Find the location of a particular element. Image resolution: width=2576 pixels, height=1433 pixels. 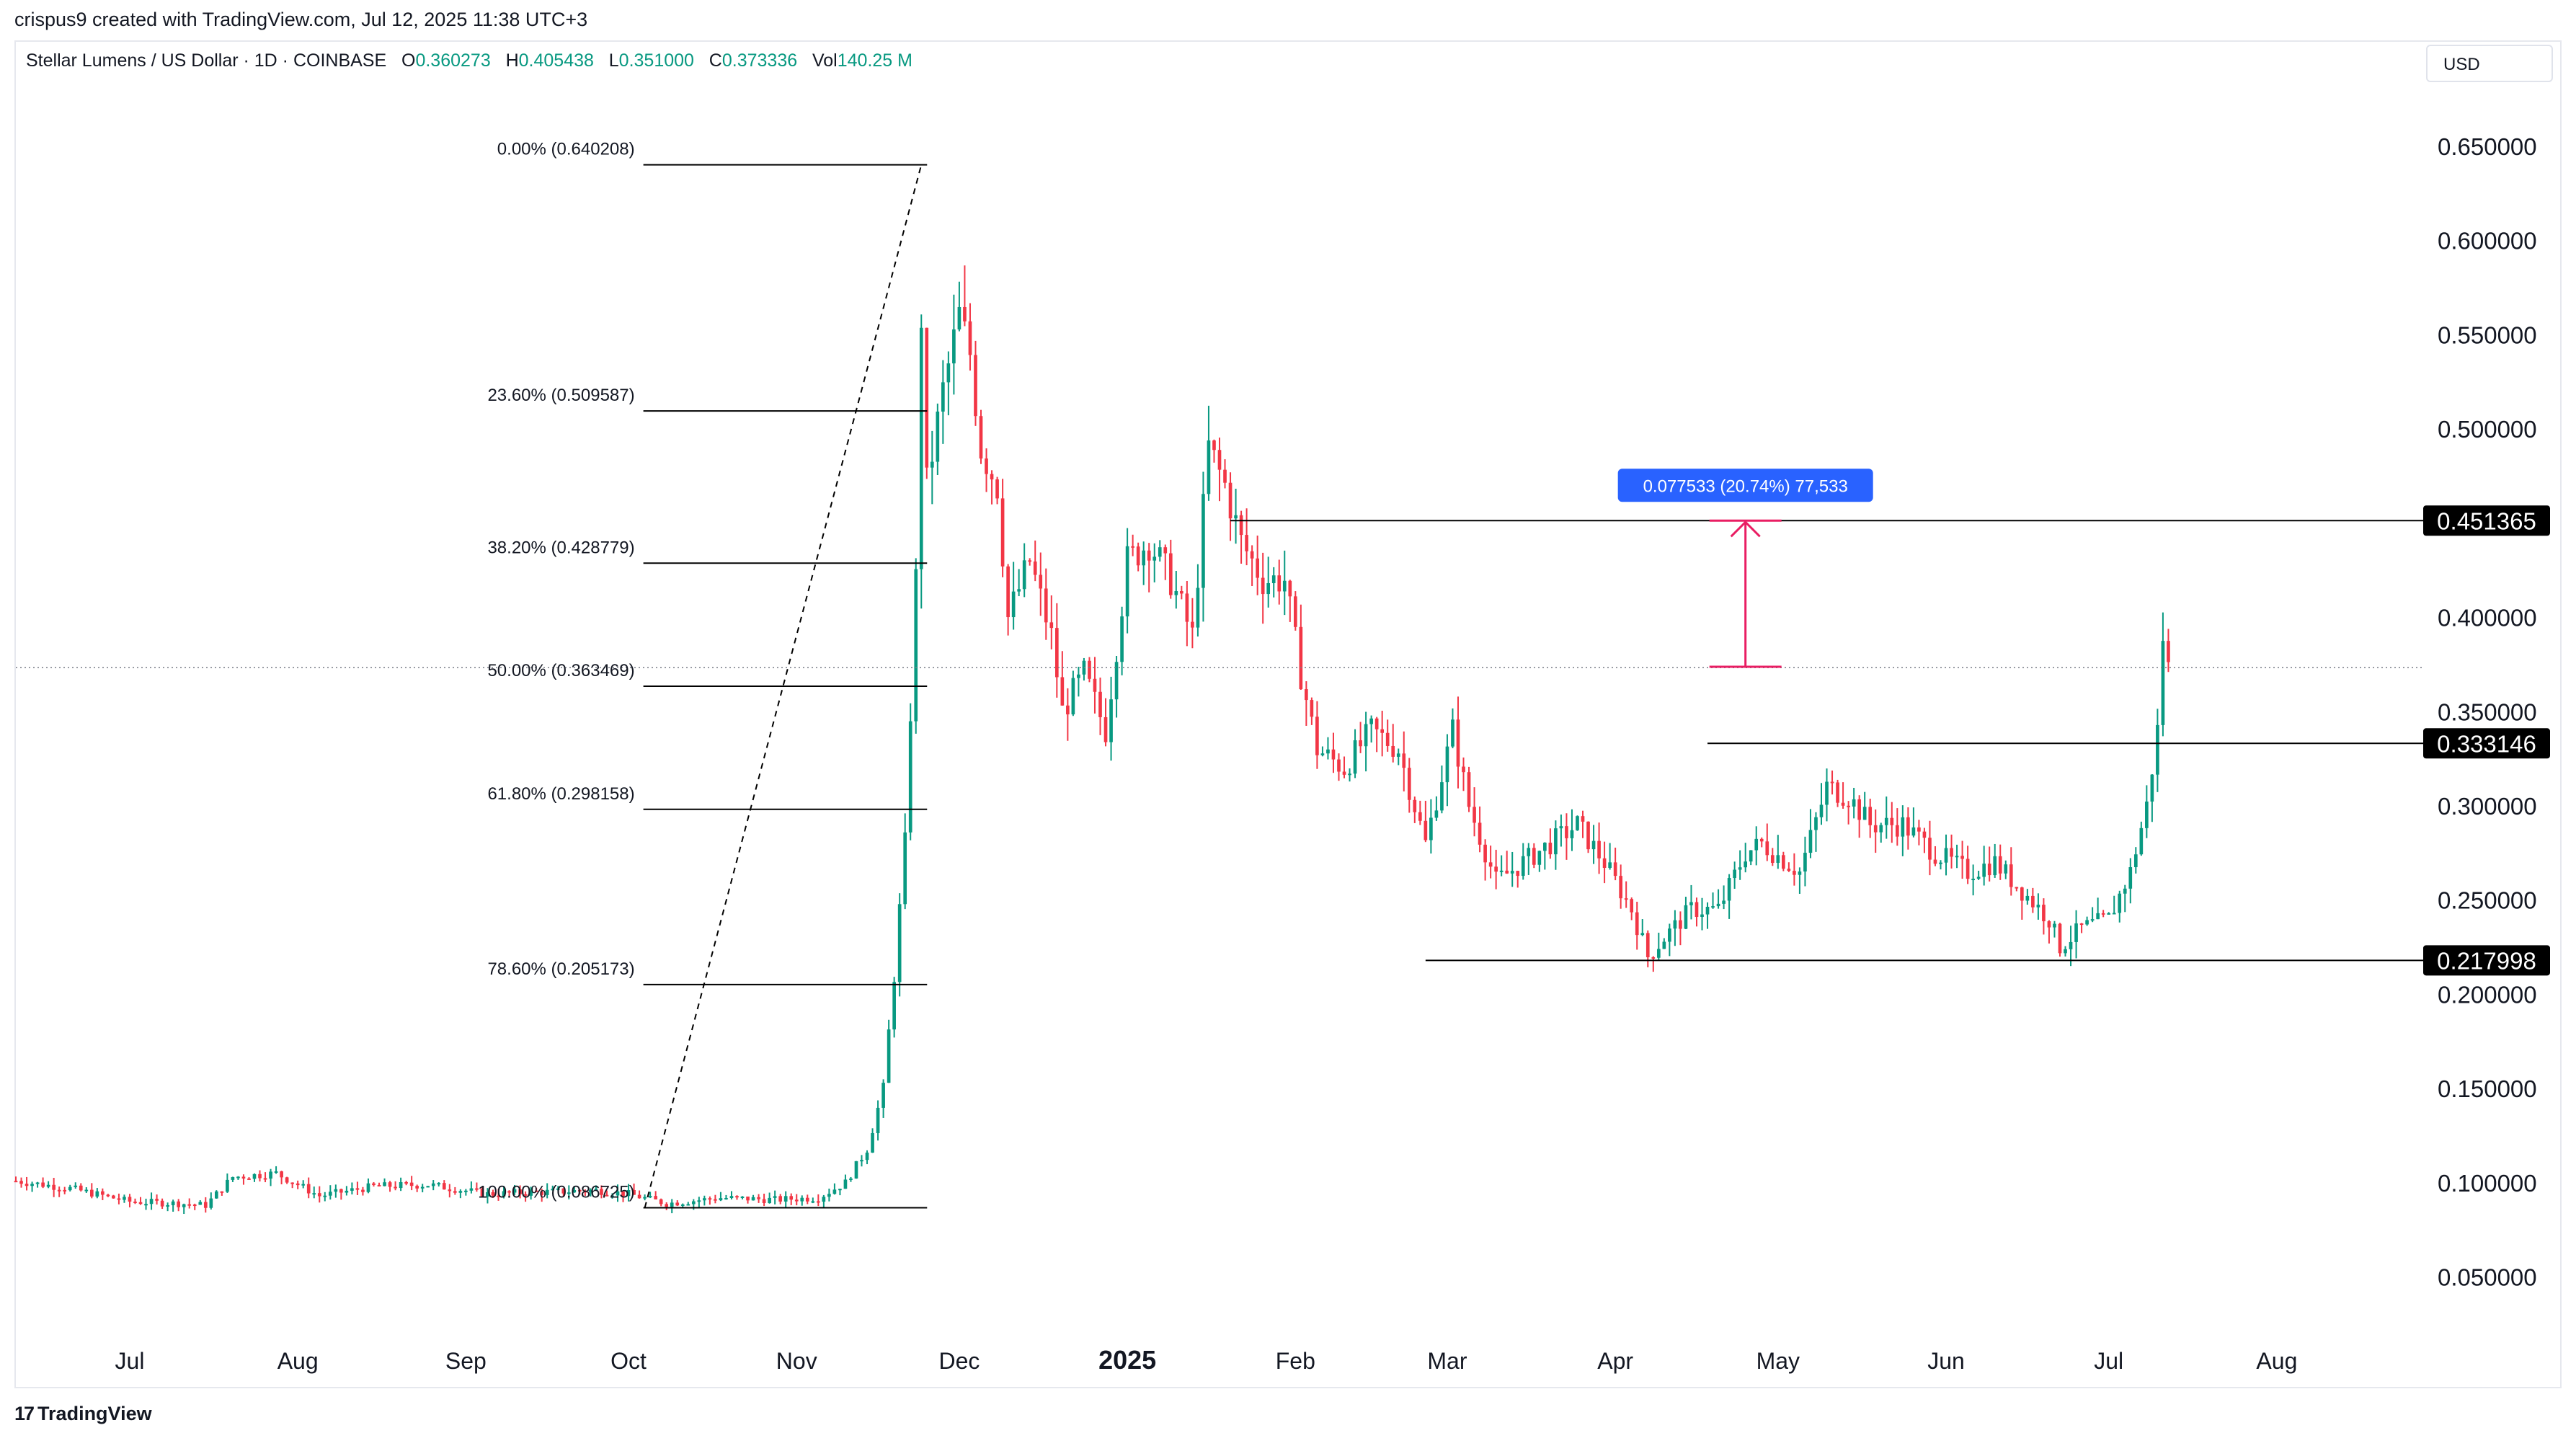

fib-level-label: 61.80% (0.298158) is located at coordinates (560, 794).